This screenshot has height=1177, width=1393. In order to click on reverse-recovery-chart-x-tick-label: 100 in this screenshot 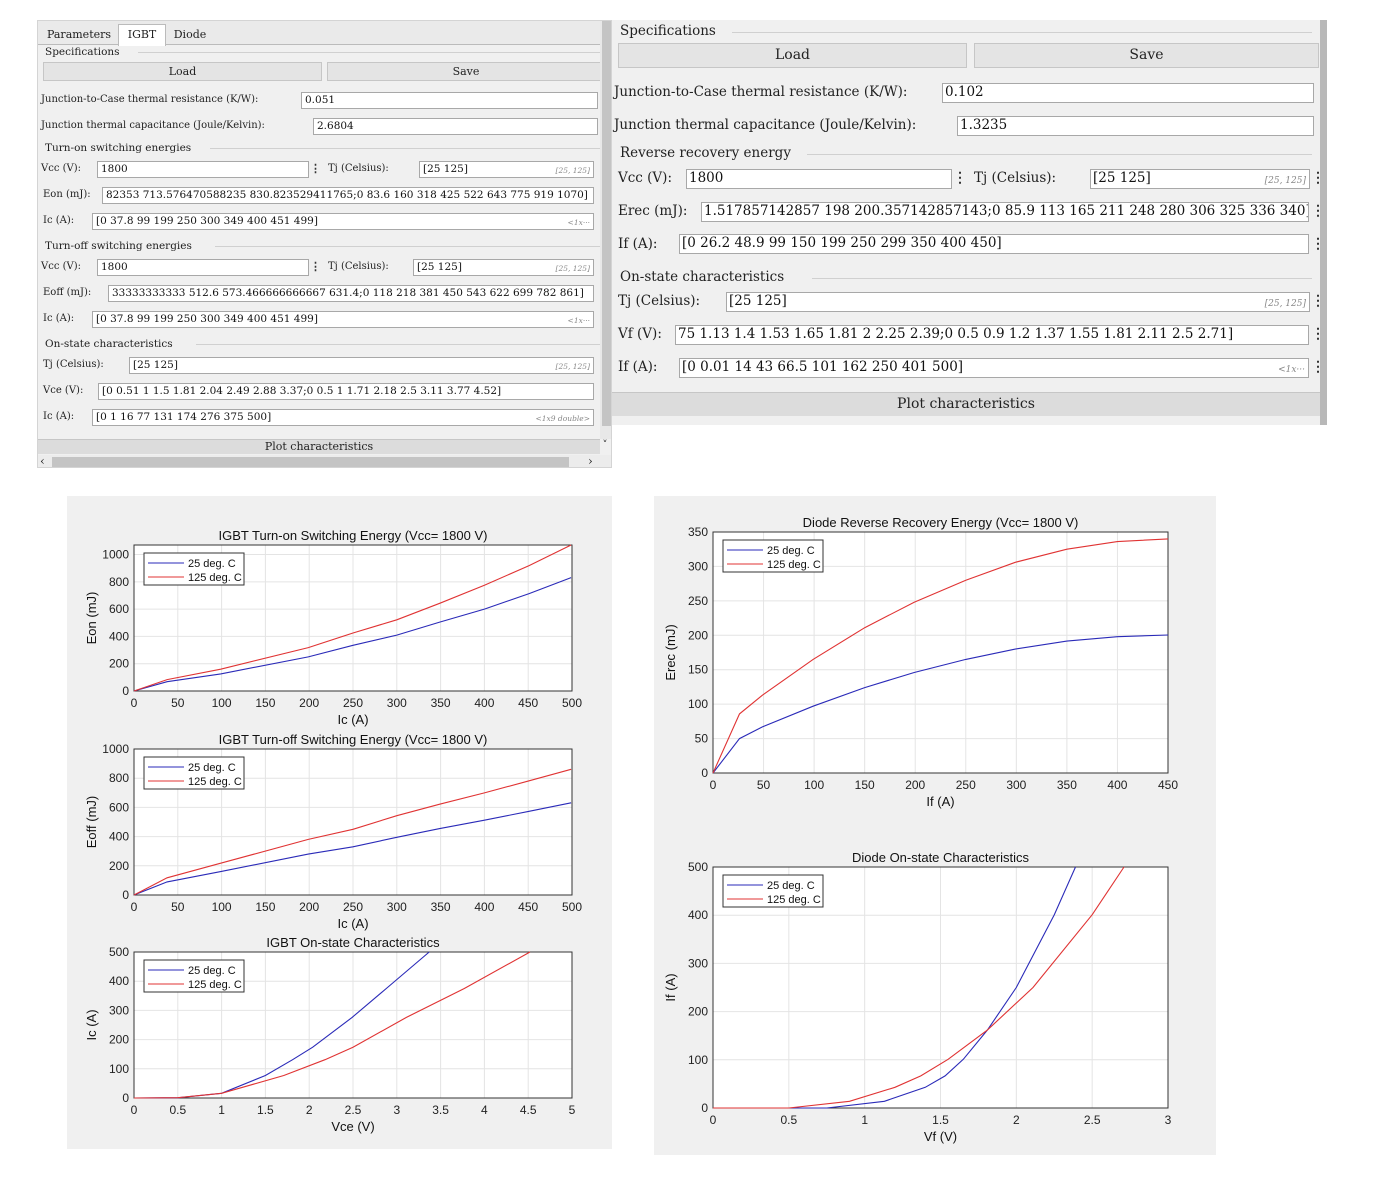, I will do `click(814, 785)`.